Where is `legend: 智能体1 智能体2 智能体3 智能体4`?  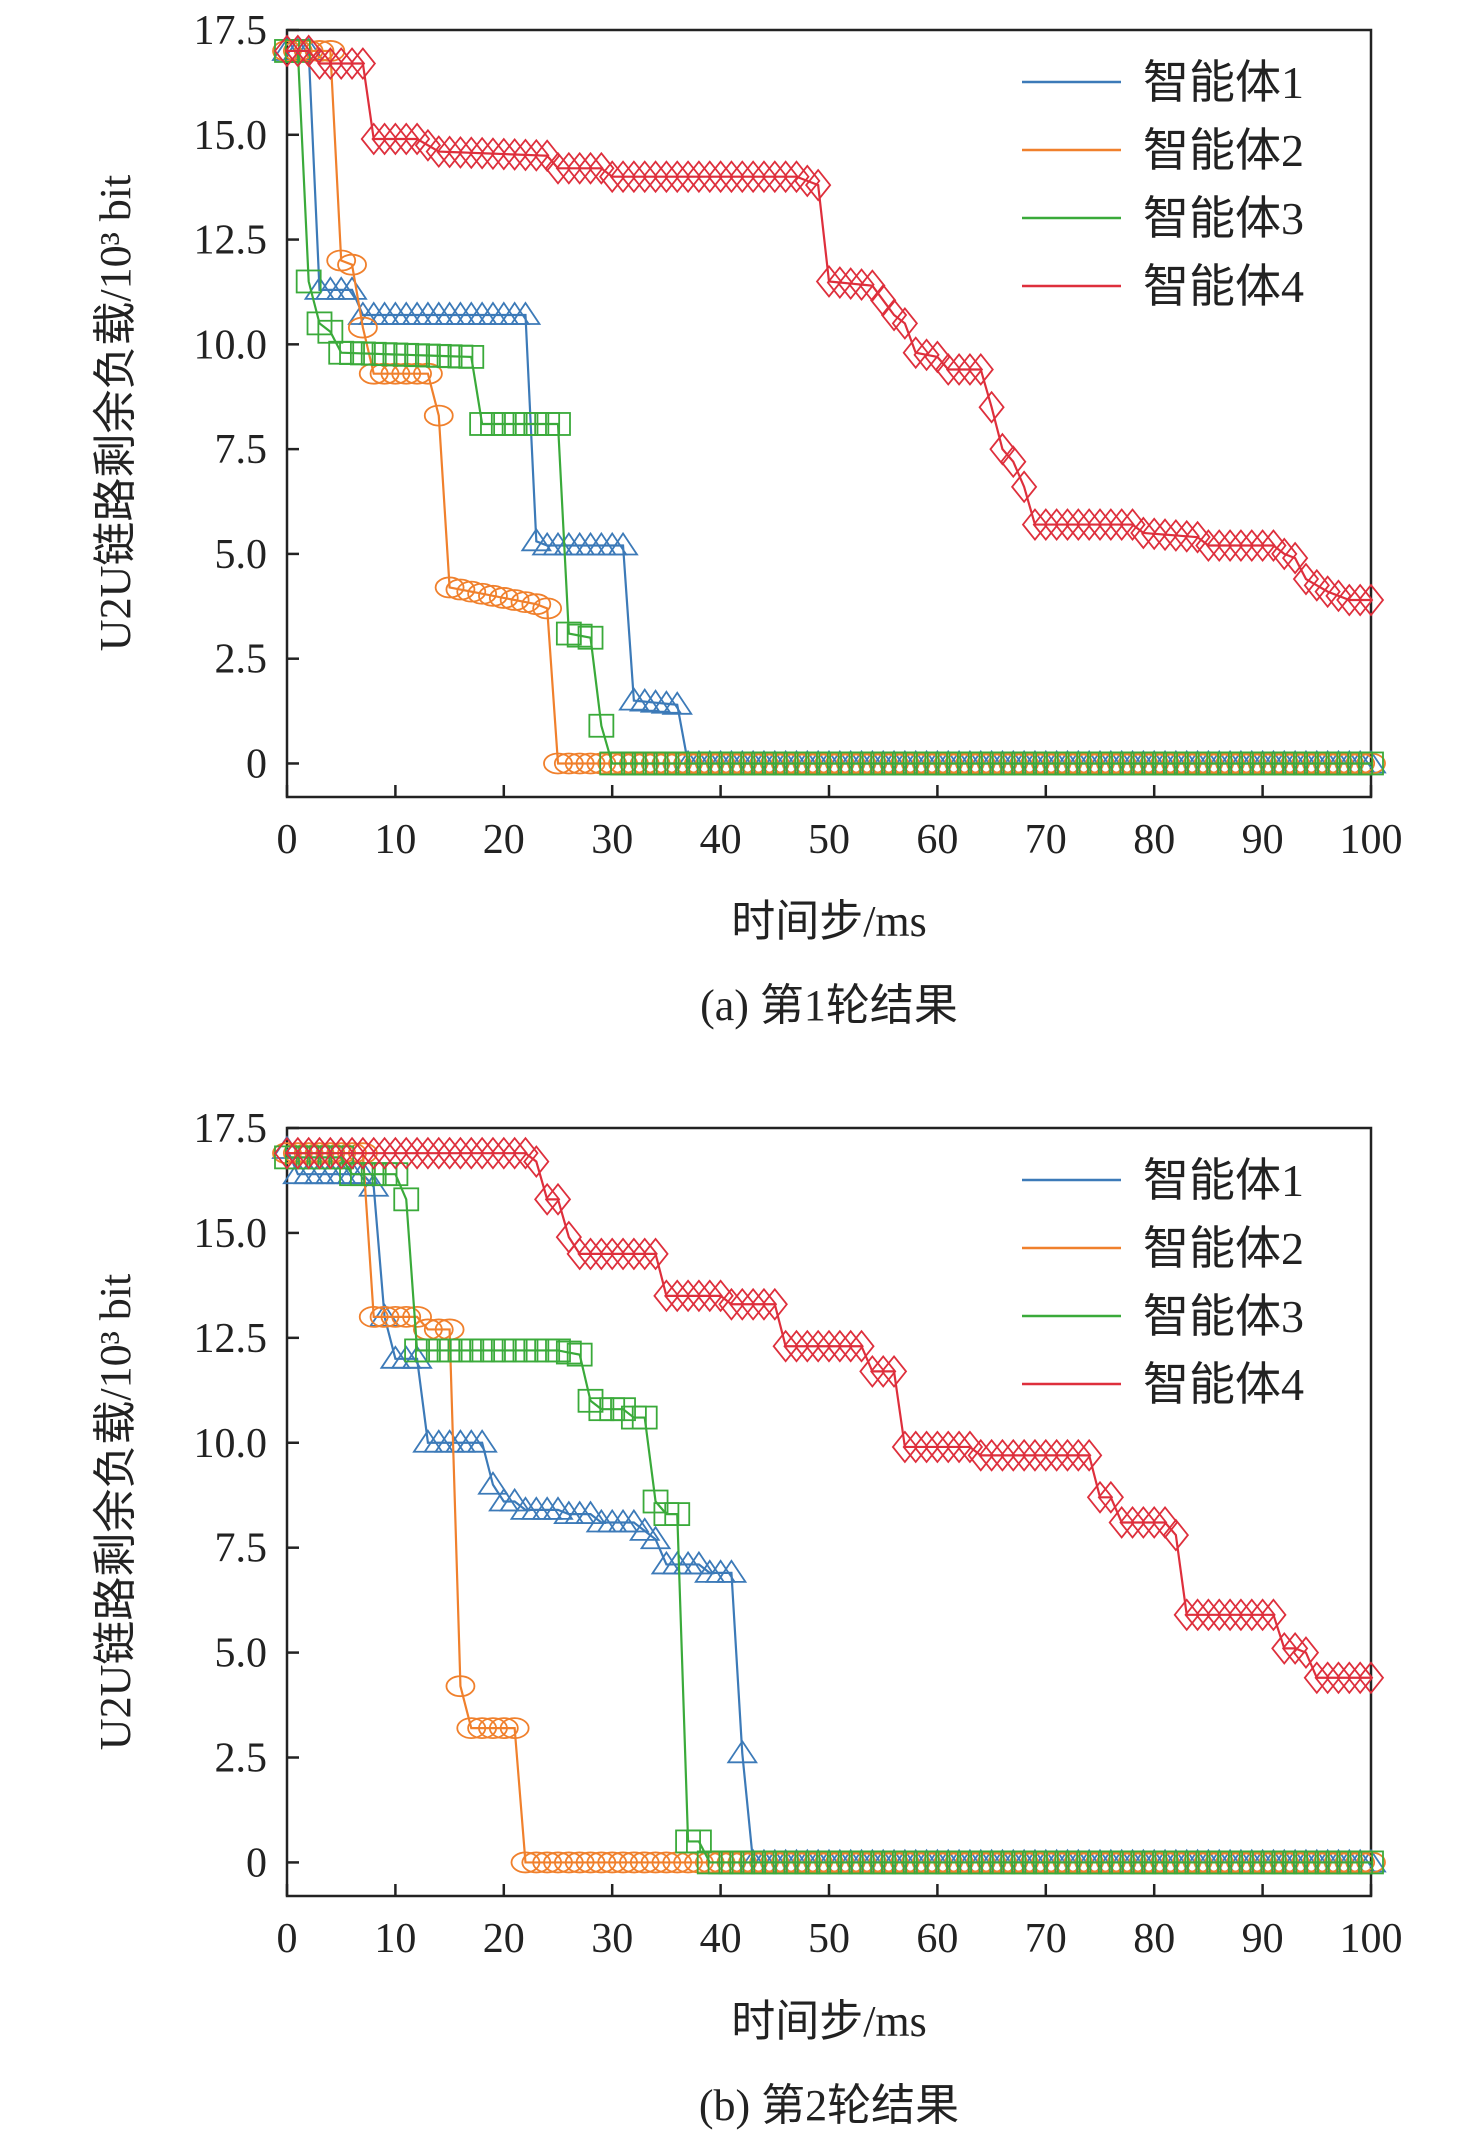
legend: 智能体1 智能体2 智能体3 智能体4 is located at coordinates (1163, 184).